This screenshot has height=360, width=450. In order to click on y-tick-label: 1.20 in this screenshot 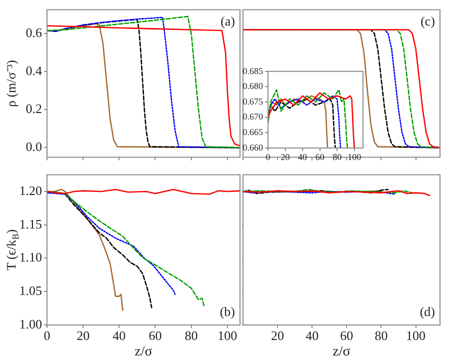, I will do `click(30, 190)`.